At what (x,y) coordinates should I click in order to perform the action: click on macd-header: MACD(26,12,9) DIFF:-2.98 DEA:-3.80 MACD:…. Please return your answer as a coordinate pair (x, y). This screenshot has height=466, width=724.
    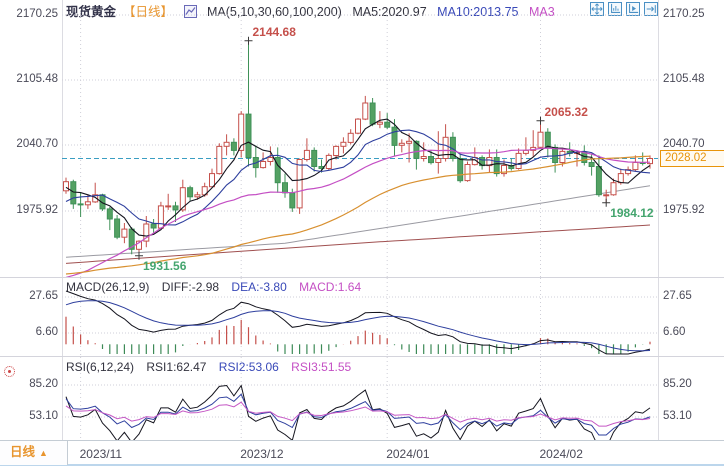
    Looking at the image, I should click on (218, 287).